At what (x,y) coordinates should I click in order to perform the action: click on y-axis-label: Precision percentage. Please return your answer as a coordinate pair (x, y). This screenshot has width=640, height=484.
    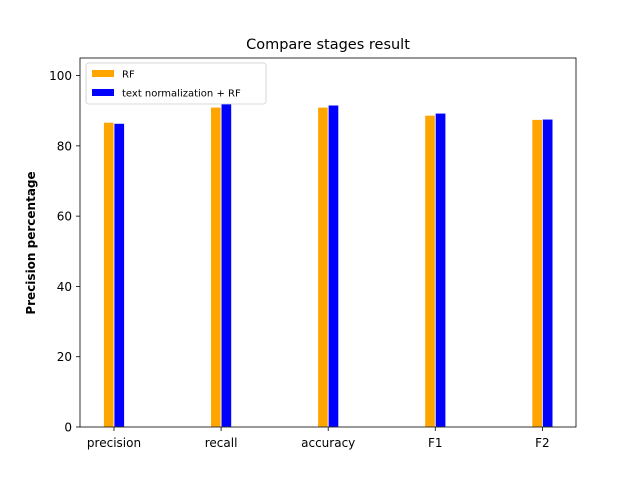
    Looking at the image, I should click on (31, 242).